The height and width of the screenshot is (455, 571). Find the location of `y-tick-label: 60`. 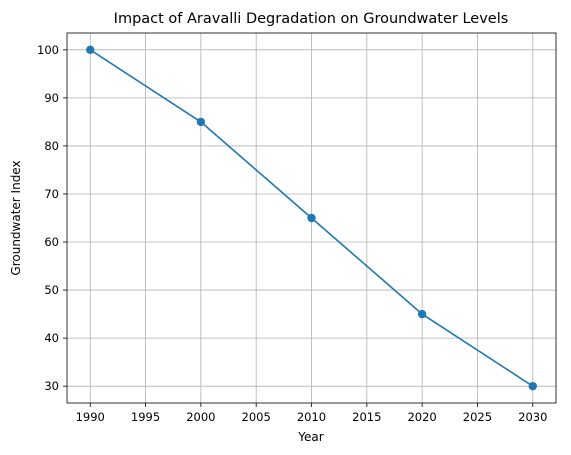

y-tick-label: 60 is located at coordinates (51, 242).